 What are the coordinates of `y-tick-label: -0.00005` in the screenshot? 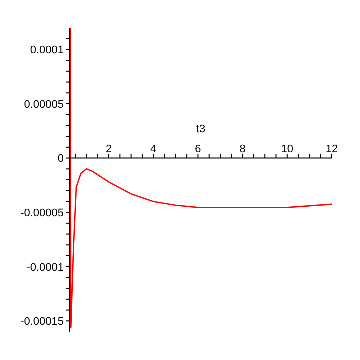 It's located at (42, 213).